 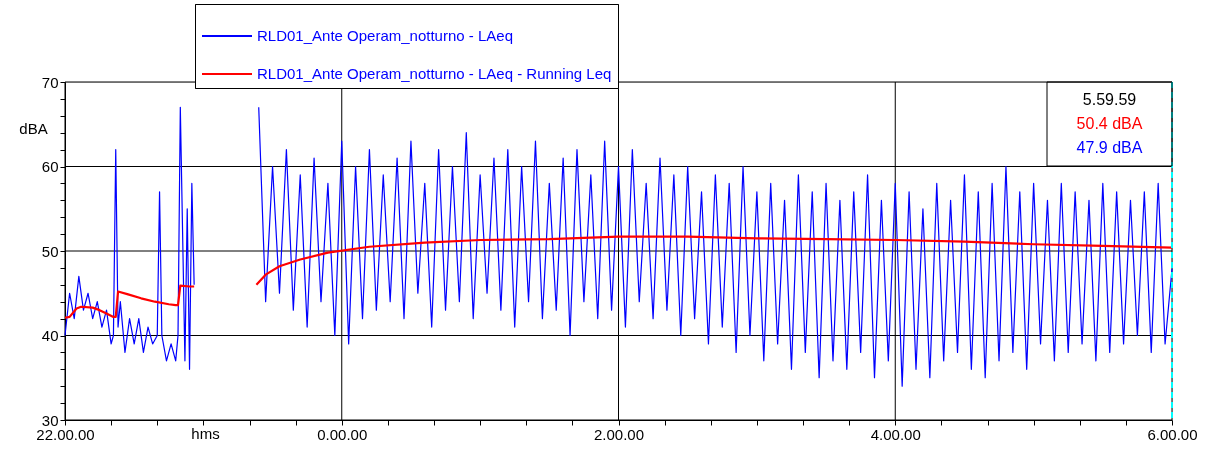 What do you see at coordinates (50, 335) in the screenshot?
I see `y-tick-label: 40` at bounding box center [50, 335].